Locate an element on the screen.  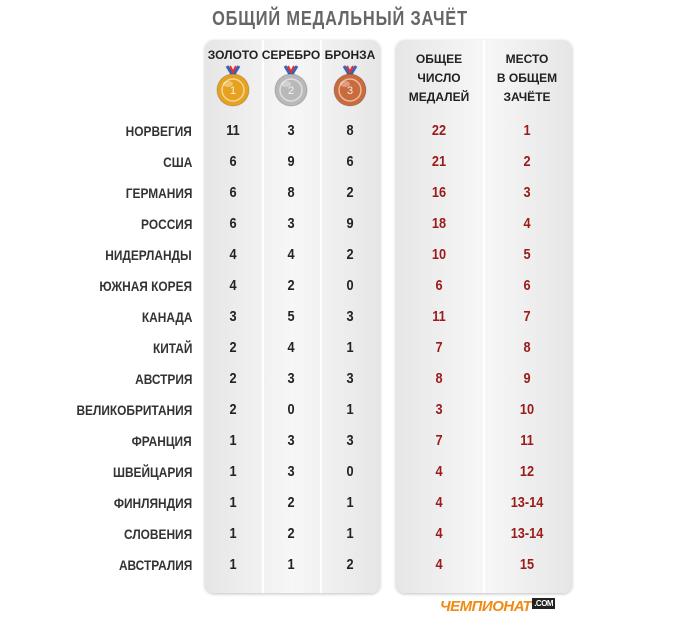
column-header-line: СЕРЕБРО is located at coordinates (291, 55).